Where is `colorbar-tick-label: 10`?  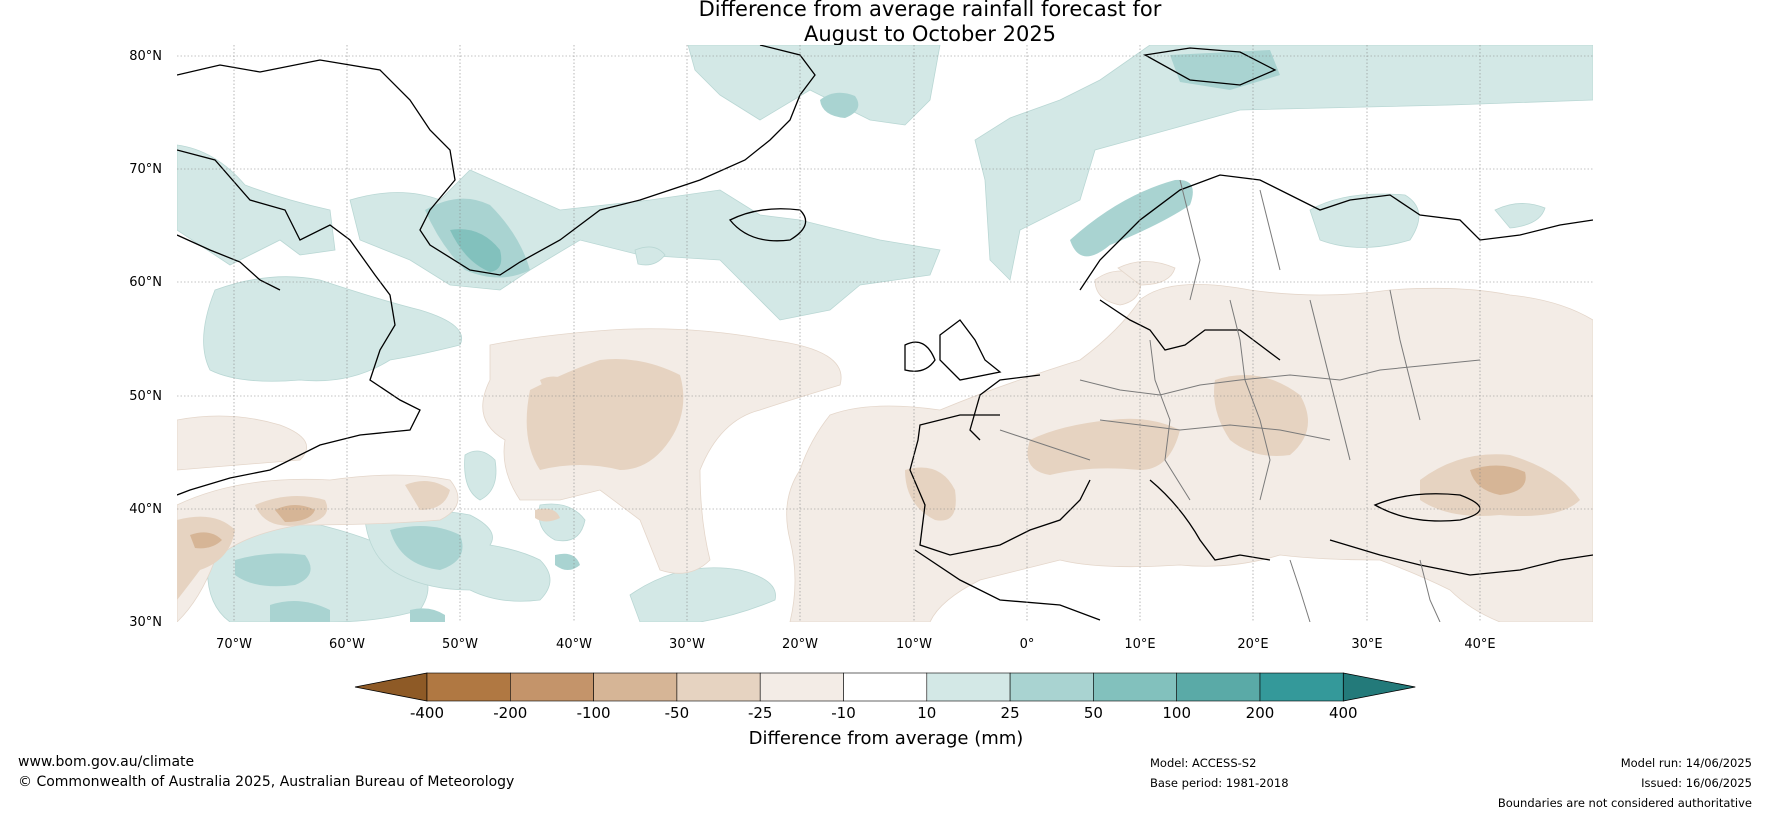 colorbar-tick-label: 10 is located at coordinates (926, 713).